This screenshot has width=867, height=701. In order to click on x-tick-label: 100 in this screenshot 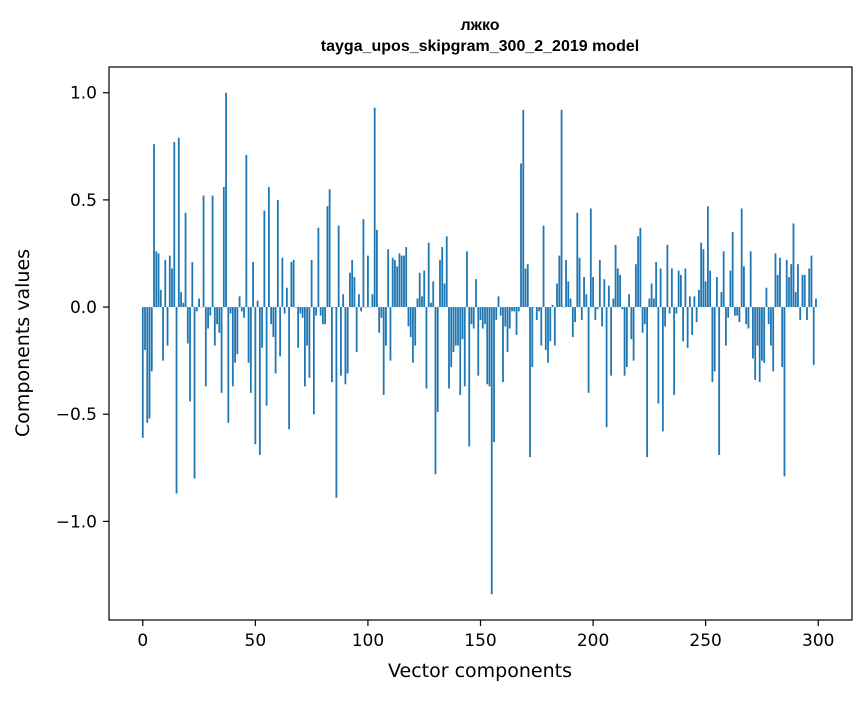, I will do `click(368, 641)`.